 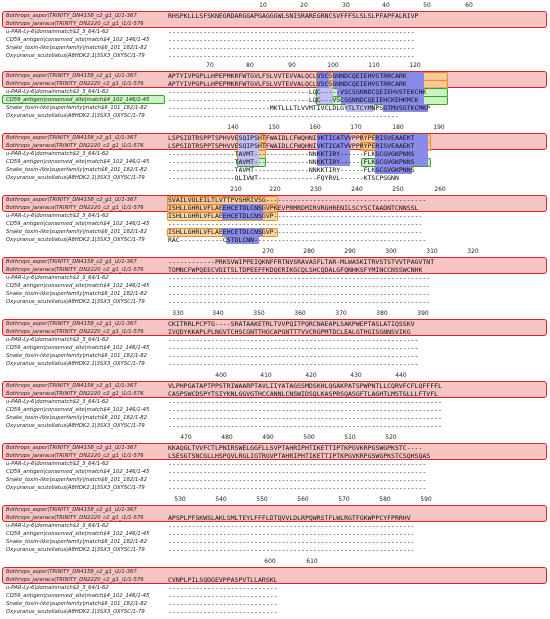 What do you see at coordinates (391, 251) in the screenshot?
I see `ruler-tick-label: 300` at bounding box center [391, 251].